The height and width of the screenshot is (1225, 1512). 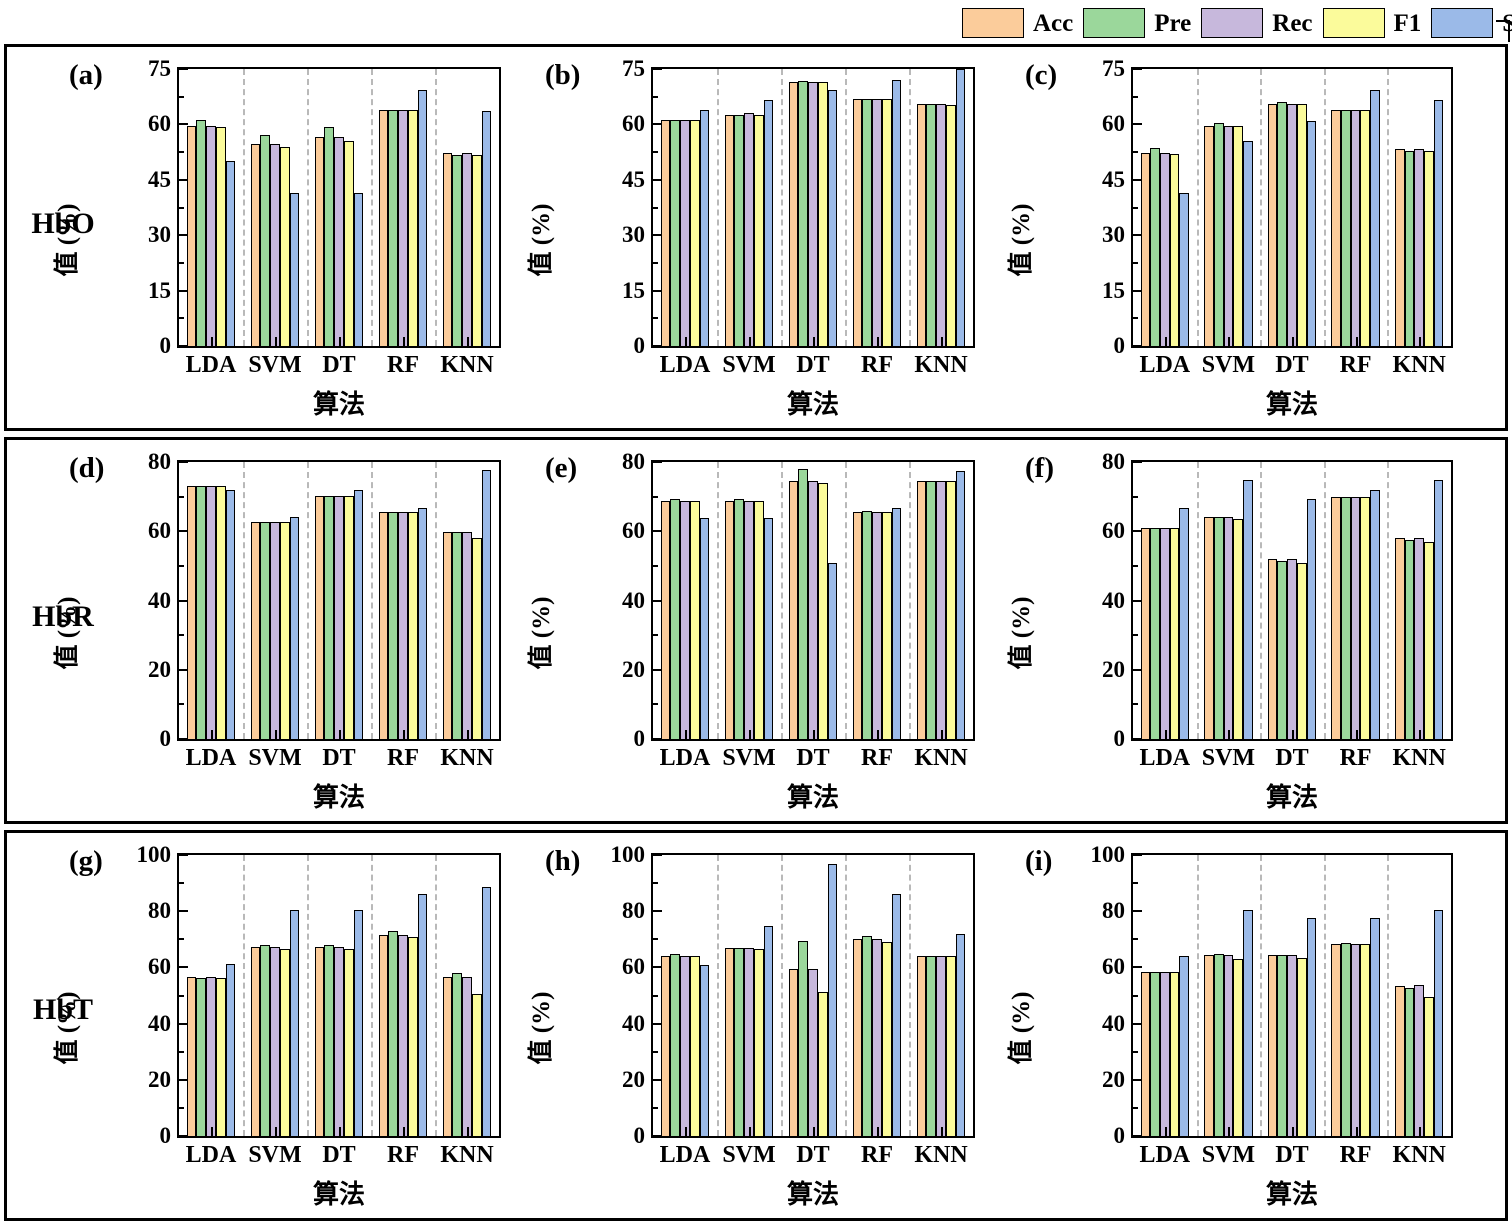 I want to click on y-tick-label-a-75: 75, so click(x=159, y=68).